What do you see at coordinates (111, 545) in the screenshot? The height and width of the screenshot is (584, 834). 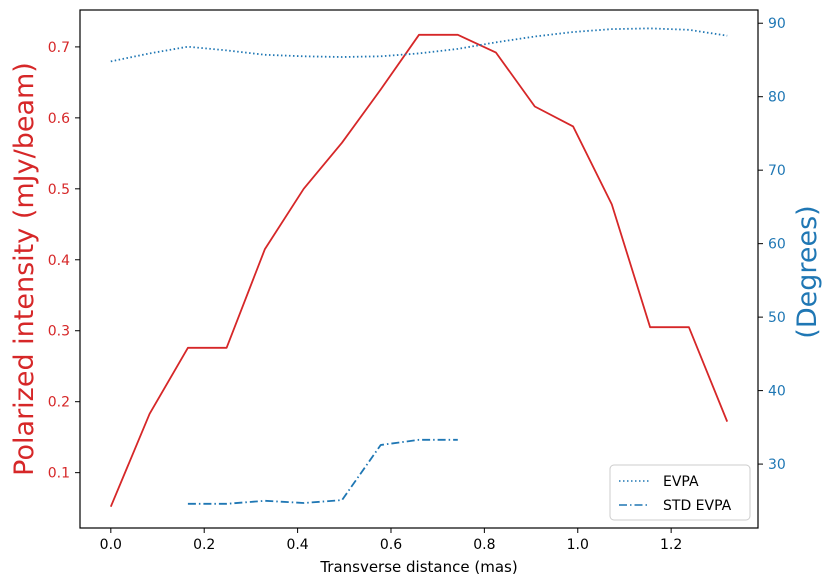 I see `x-tick-label: 0.0` at bounding box center [111, 545].